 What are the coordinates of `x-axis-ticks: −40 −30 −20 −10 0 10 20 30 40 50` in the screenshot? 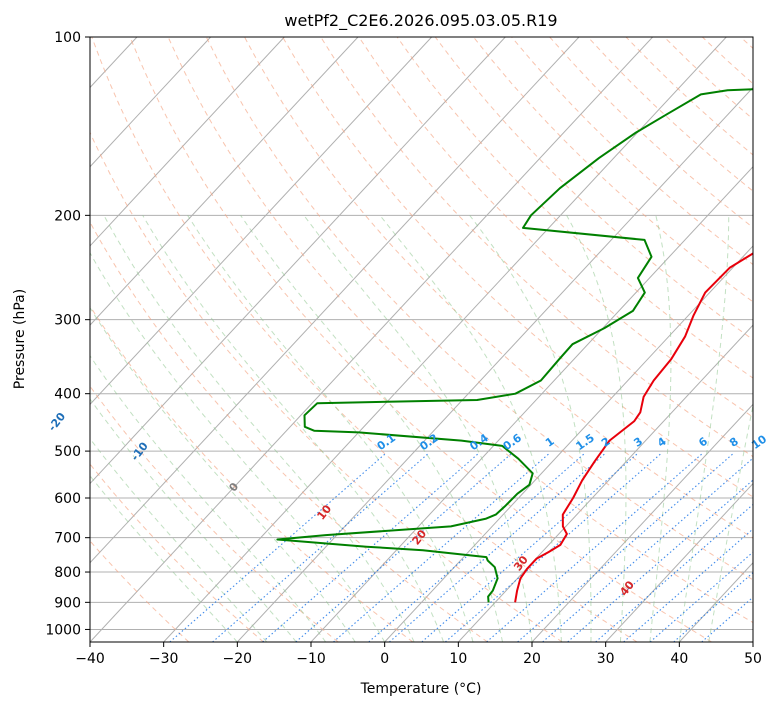 It's located at (418, 654).